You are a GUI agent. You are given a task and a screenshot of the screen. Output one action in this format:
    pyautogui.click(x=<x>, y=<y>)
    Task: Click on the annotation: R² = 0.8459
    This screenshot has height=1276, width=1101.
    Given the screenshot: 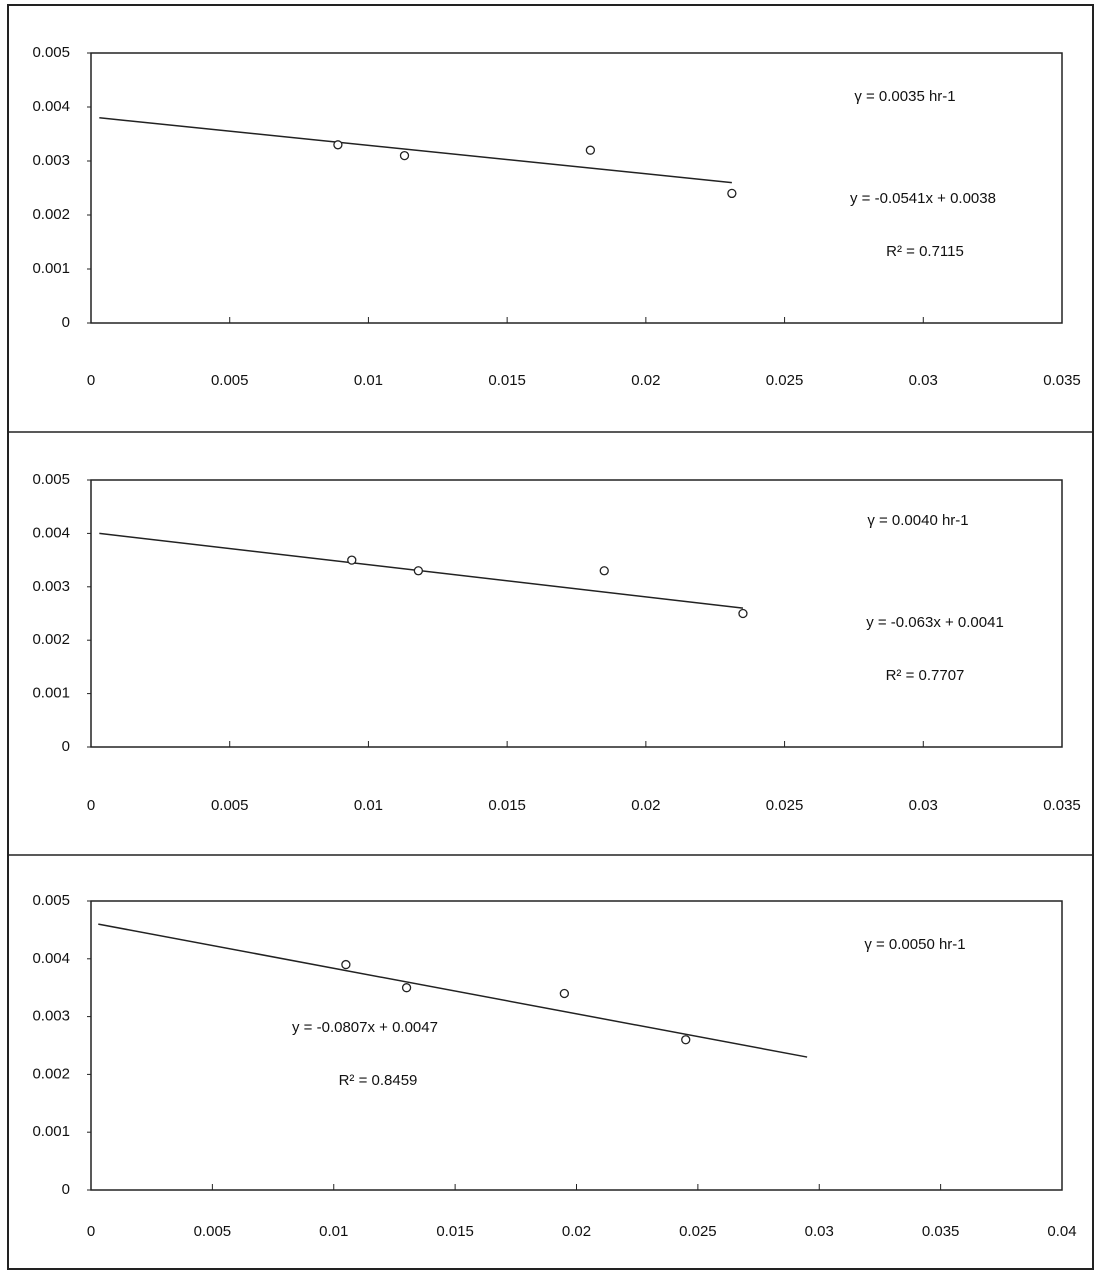 What is the action you would take?
    pyautogui.click(x=378, y=1080)
    